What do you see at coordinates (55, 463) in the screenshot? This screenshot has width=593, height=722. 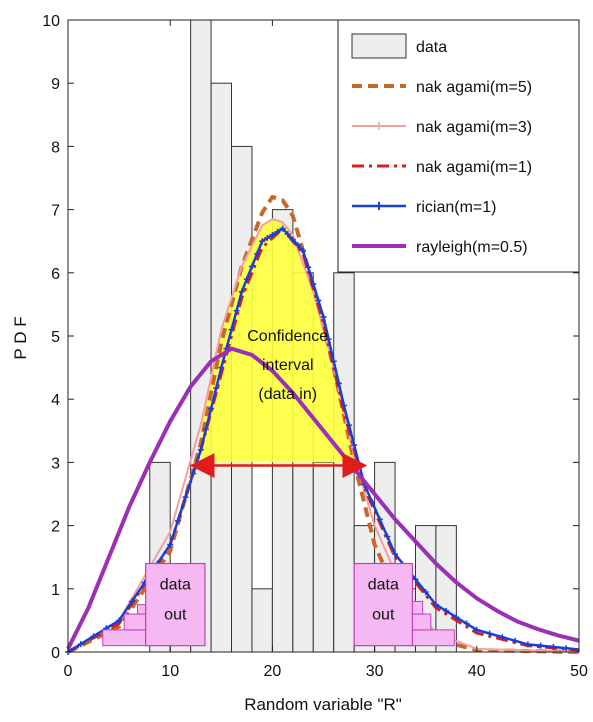 I see `y-tick-label: 3` at bounding box center [55, 463].